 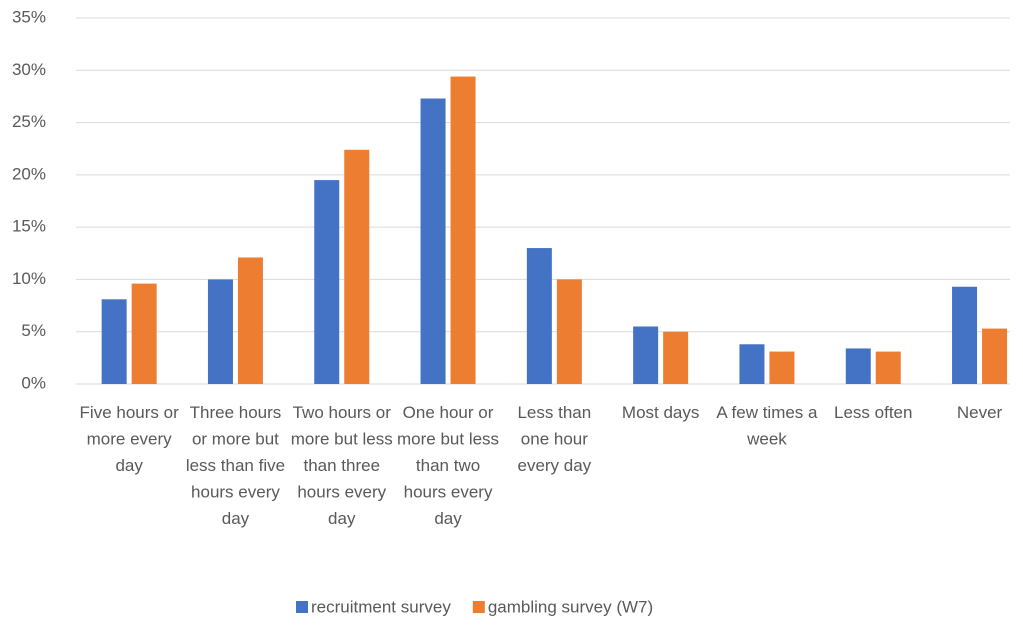 I want to click on y-tick-label: 0%, so click(x=33, y=382).